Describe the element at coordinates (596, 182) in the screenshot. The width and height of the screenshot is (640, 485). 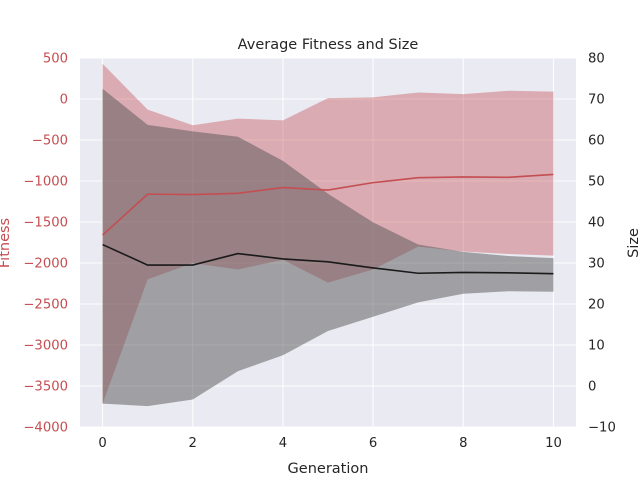
I see `y-right-tick-label: 50` at that location.